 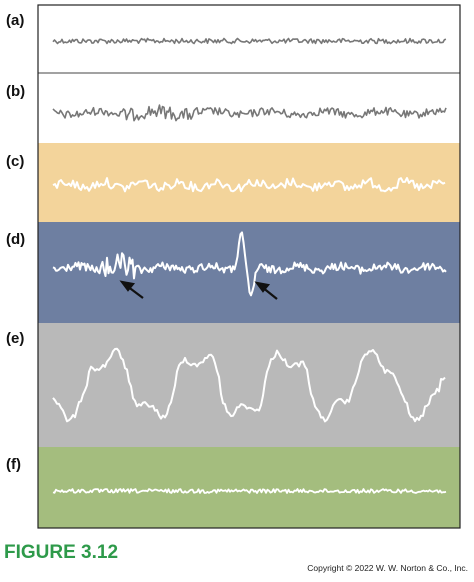 I want to click on panel-label: (c), so click(x=15, y=161).